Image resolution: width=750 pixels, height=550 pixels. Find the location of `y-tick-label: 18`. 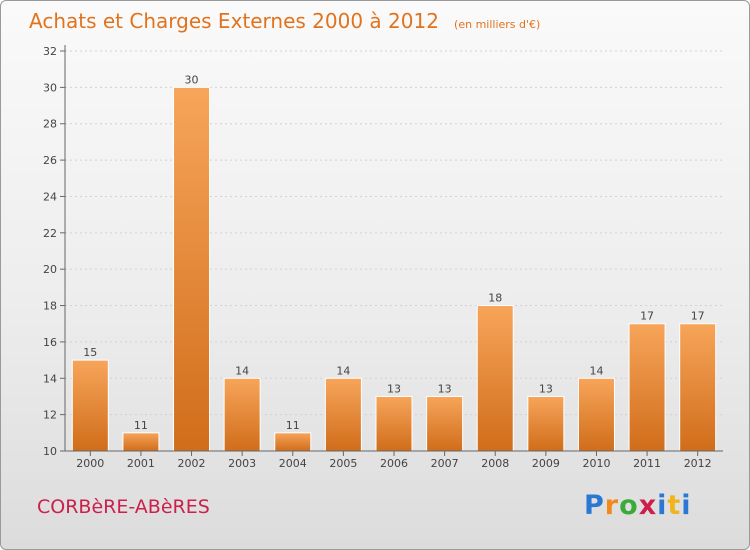

y-tick-label: 18 is located at coordinates (50, 306).